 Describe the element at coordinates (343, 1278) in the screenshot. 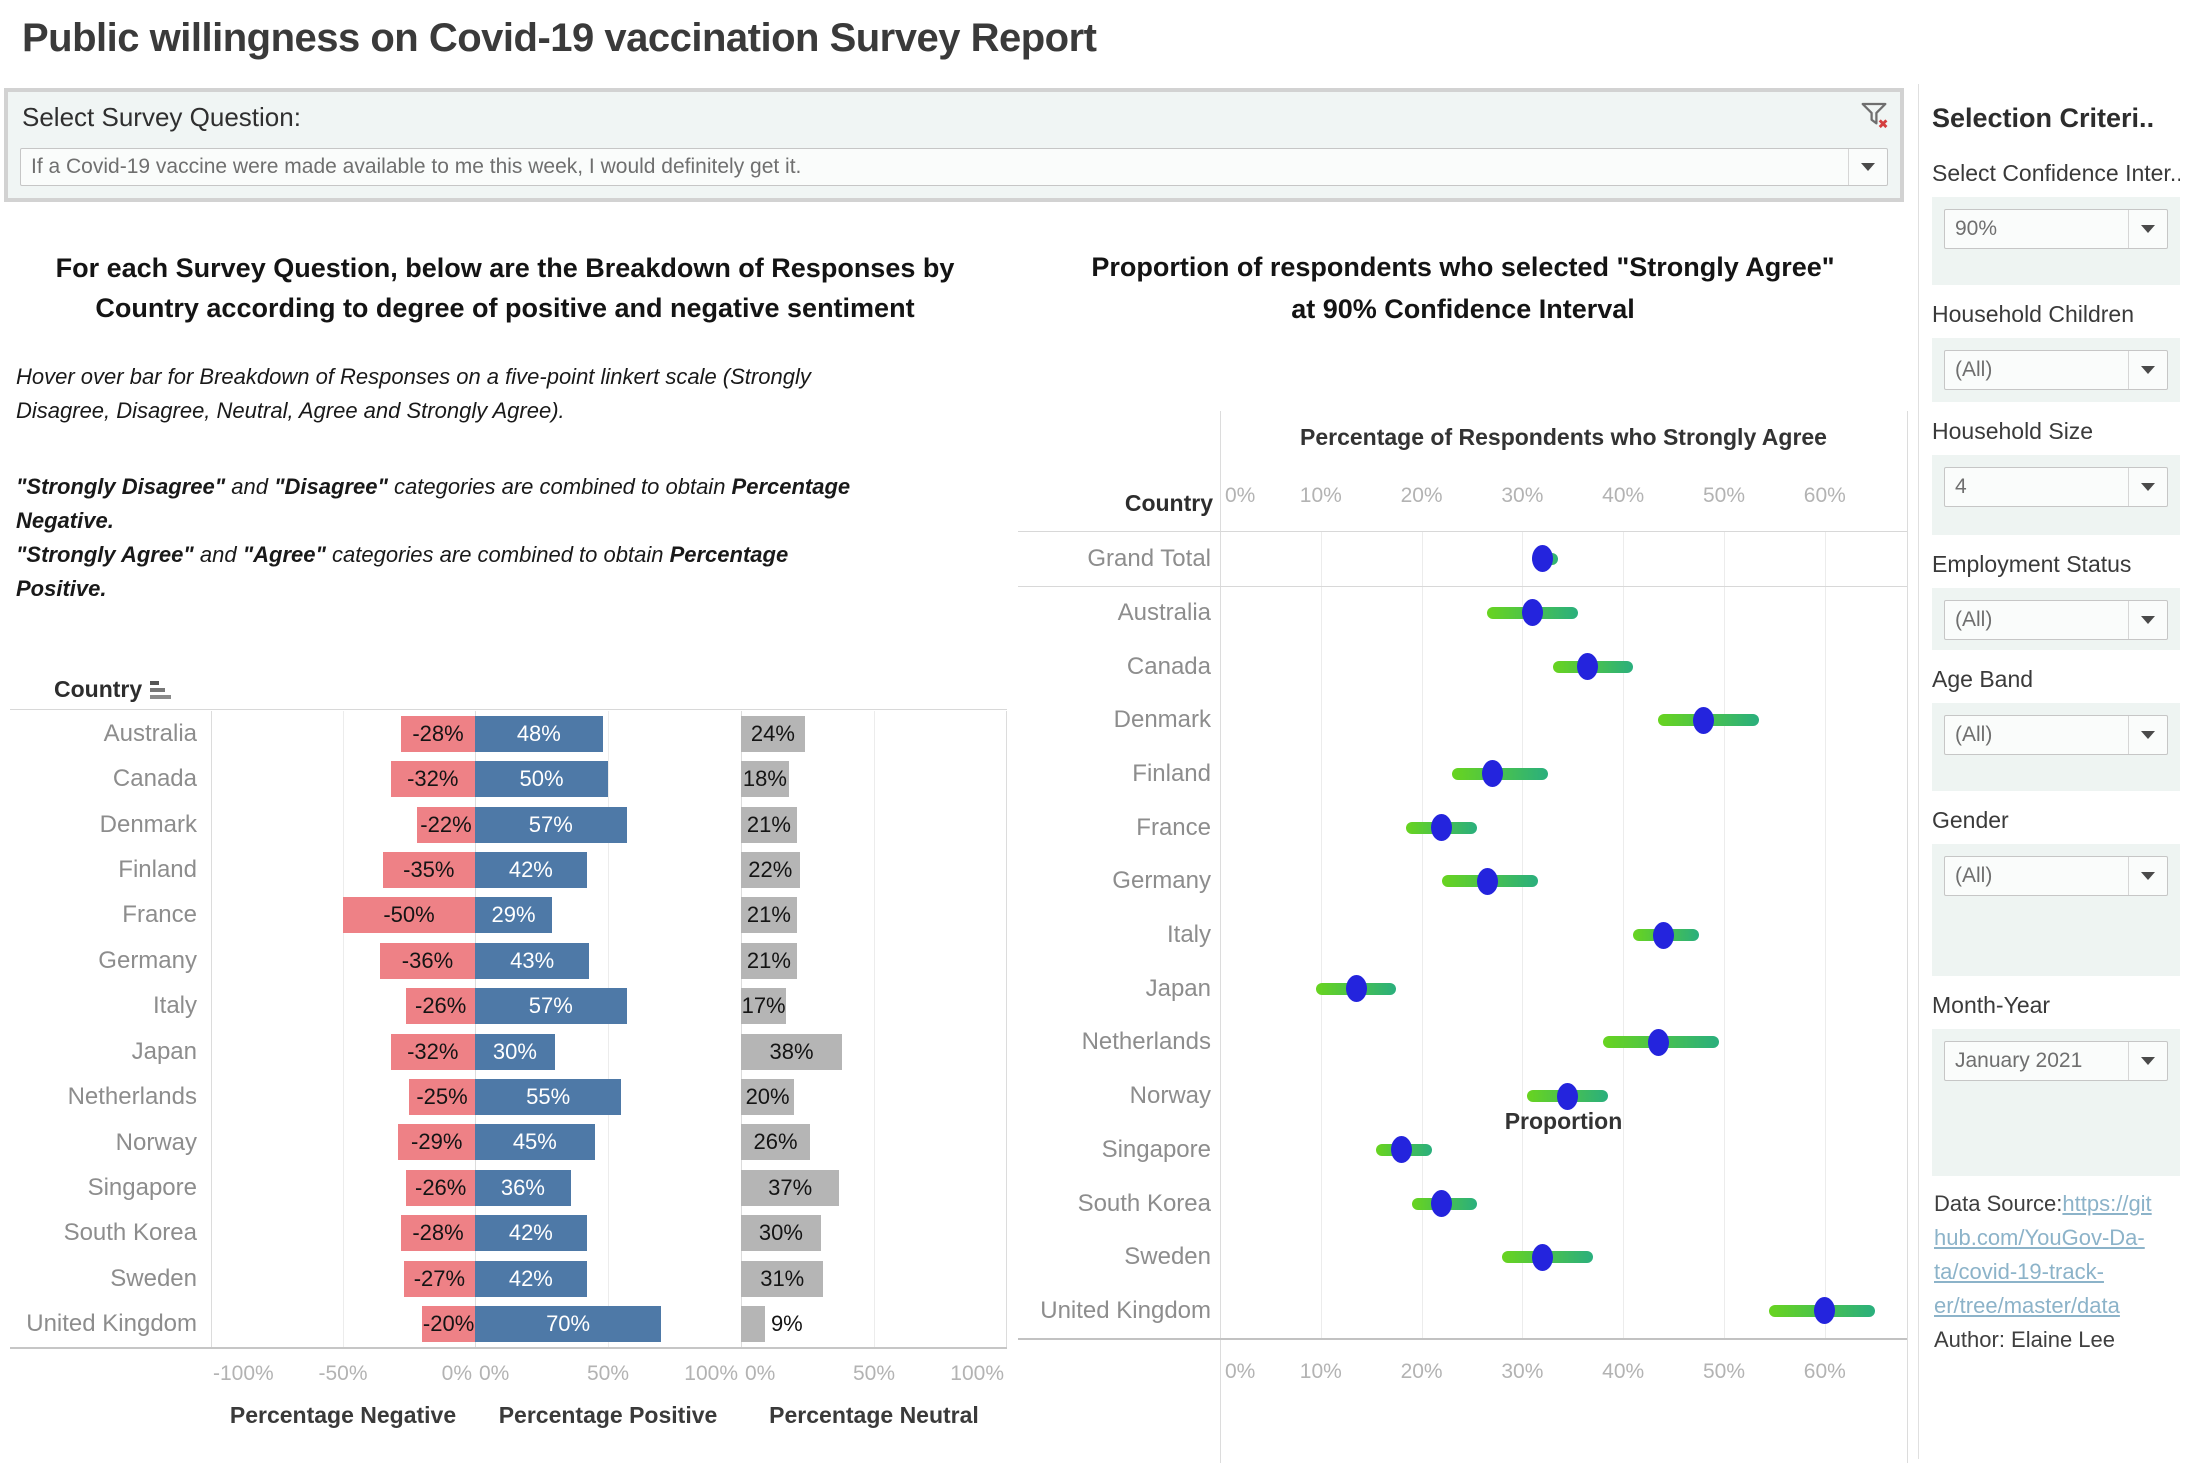

I see `negative-cell: -27%` at that location.